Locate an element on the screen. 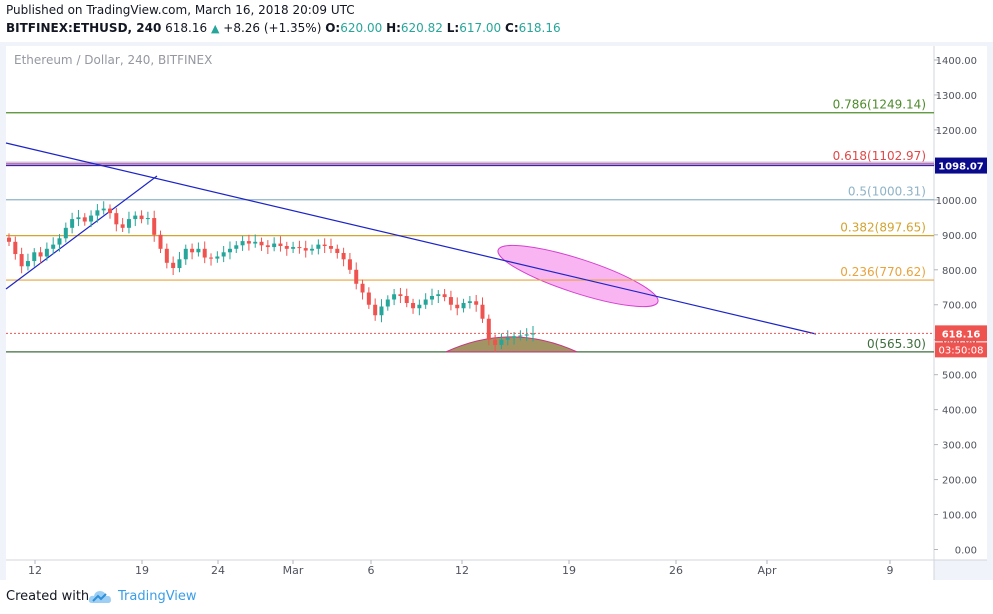 The width and height of the screenshot is (993, 614). fib-level-label: 0.236(770.62) is located at coordinates (883, 272).